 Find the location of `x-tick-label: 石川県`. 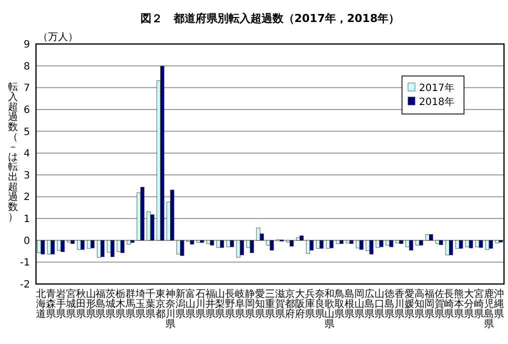

x-tick-label: 石川県 is located at coordinates (200, 304).